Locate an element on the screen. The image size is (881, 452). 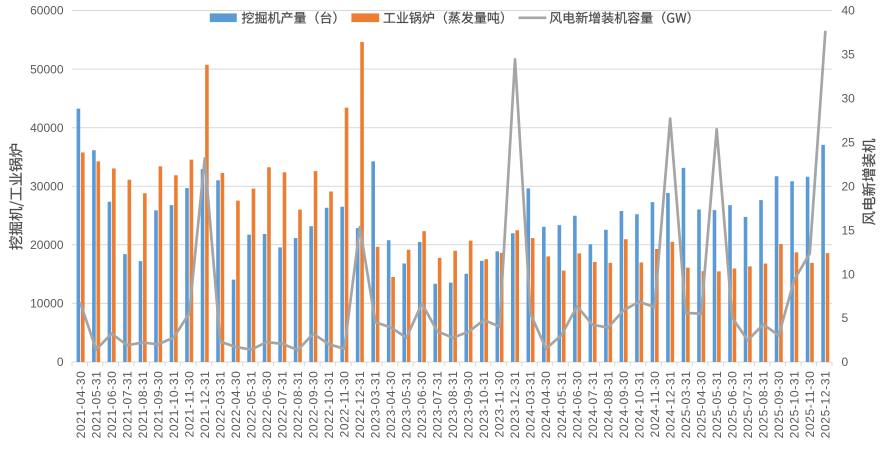
svg-text: 2022-12-31 is located at coordinates (360, 405).